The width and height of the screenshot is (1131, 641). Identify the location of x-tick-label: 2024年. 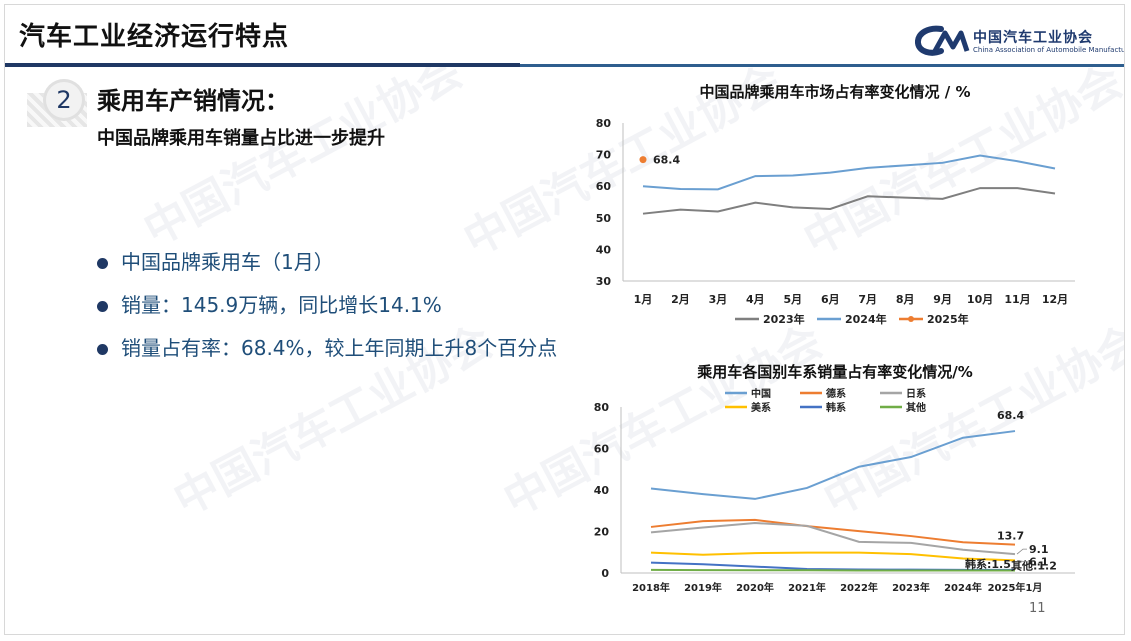
(963, 587).